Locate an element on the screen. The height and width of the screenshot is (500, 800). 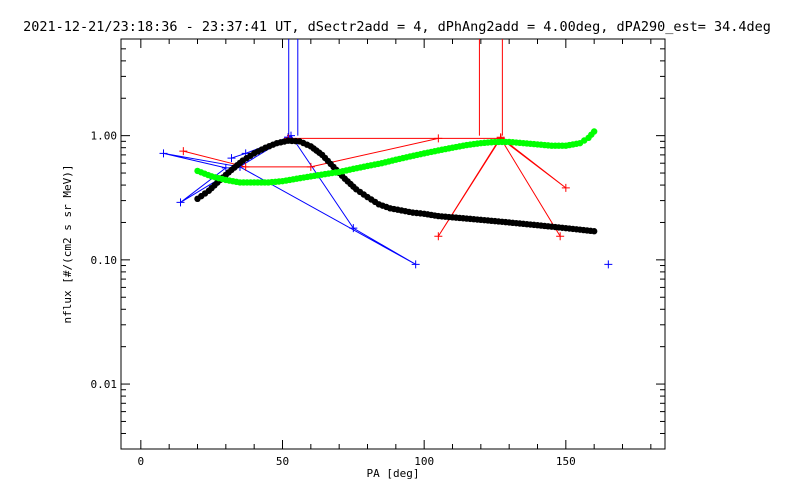
x-tick-label: 150 is located at coordinates (566, 461).